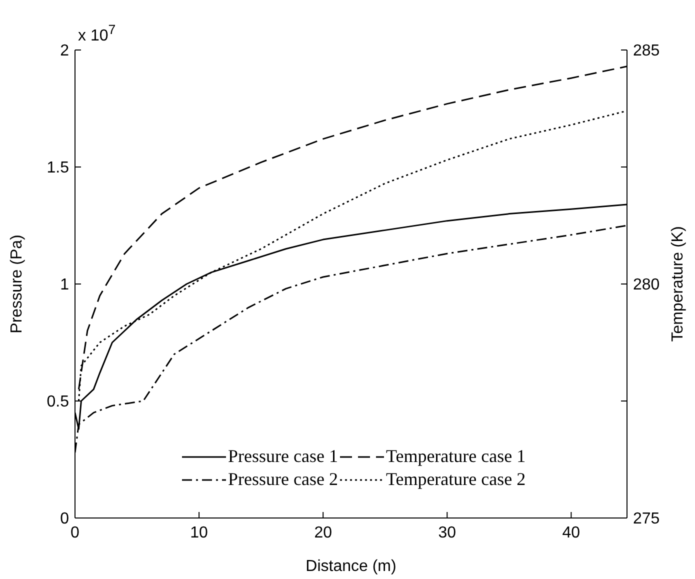  I want to click on legend-label: Temperature case 1, so click(456, 456).